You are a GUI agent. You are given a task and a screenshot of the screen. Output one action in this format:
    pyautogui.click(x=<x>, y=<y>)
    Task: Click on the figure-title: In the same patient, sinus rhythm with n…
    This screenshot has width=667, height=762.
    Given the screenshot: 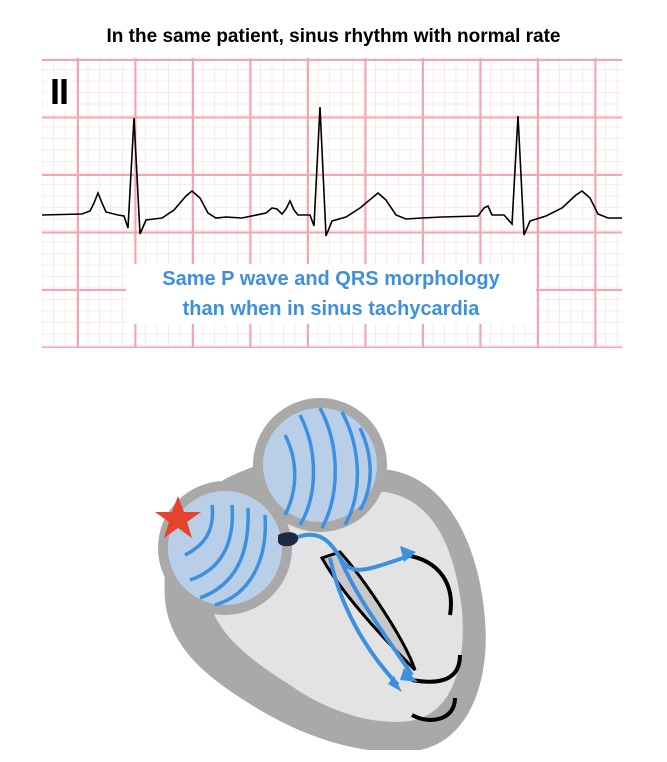 What is the action you would take?
    pyautogui.click(x=333, y=36)
    